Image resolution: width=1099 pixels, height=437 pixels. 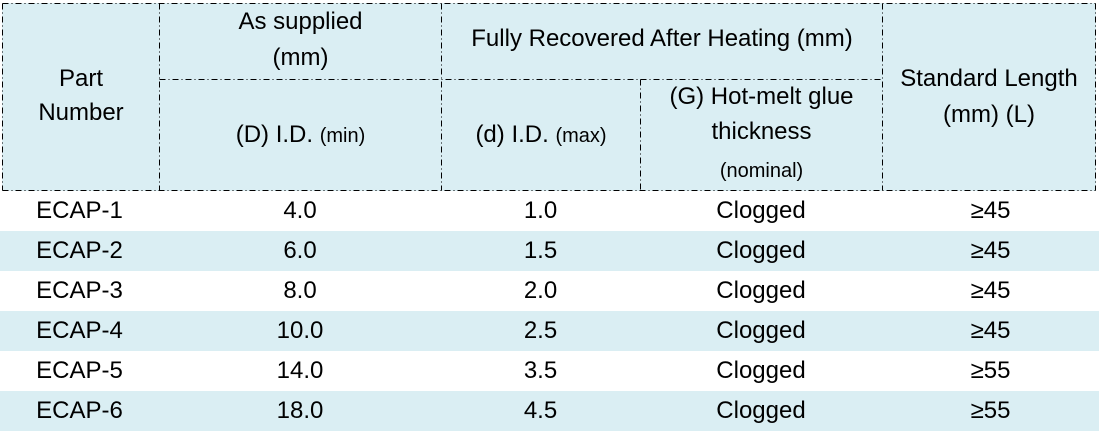 I want to click on body-cell-part: ECAP-1, so click(x=79, y=210).